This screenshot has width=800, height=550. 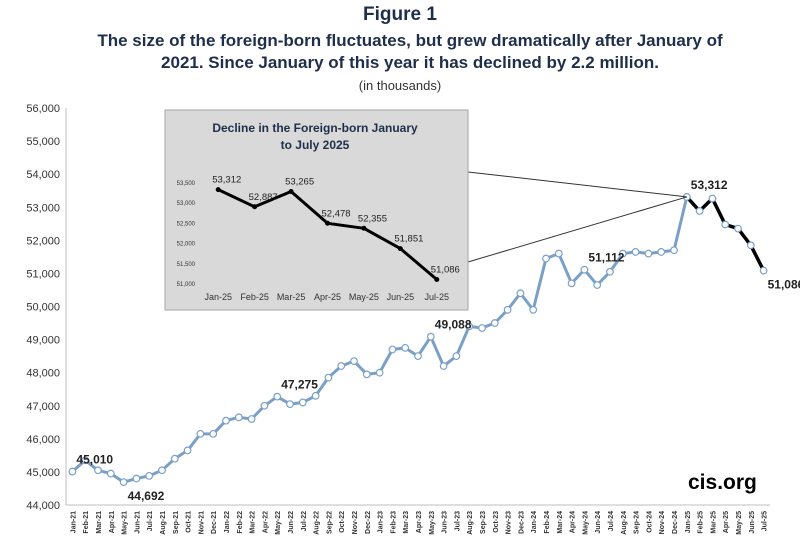 I want to click on x-tick-label: Jun-23, so click(x=445, y=522).